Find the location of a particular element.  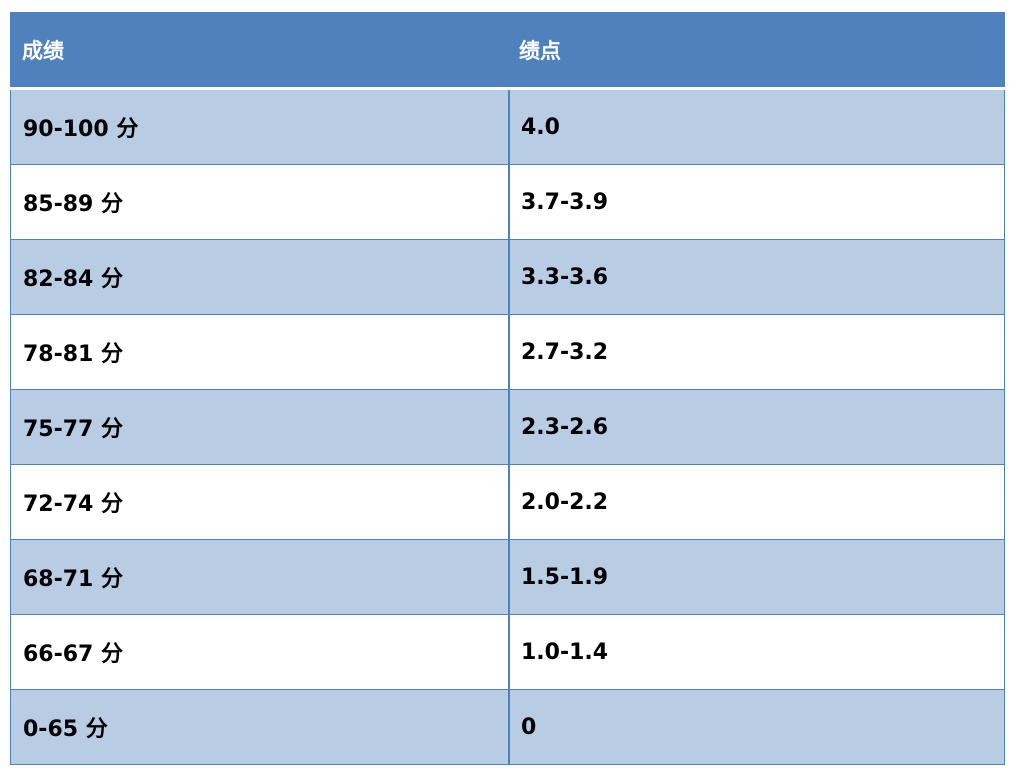

table-cell: 68-71 分 is located at coordinates (73, 579).